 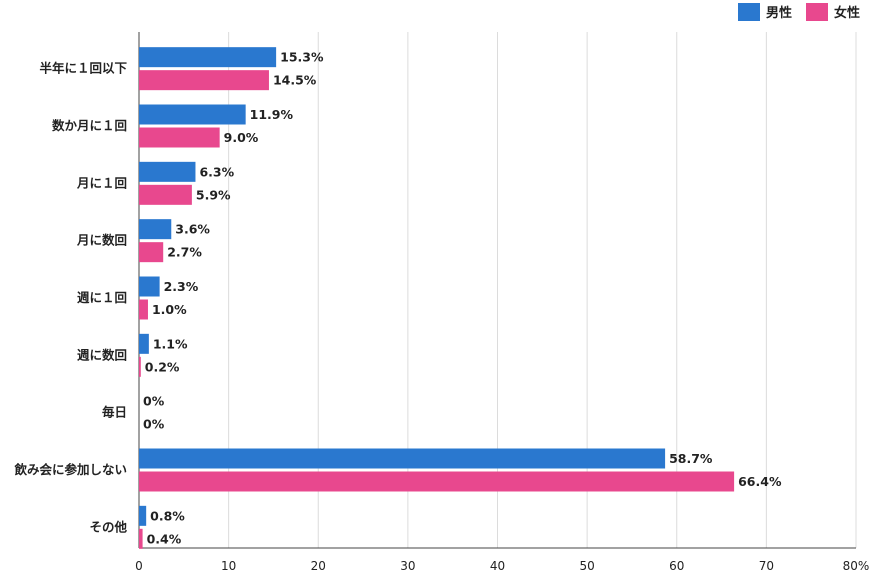 I want to click on category-label: 半年に１回以下, so click(x=83, y=68).